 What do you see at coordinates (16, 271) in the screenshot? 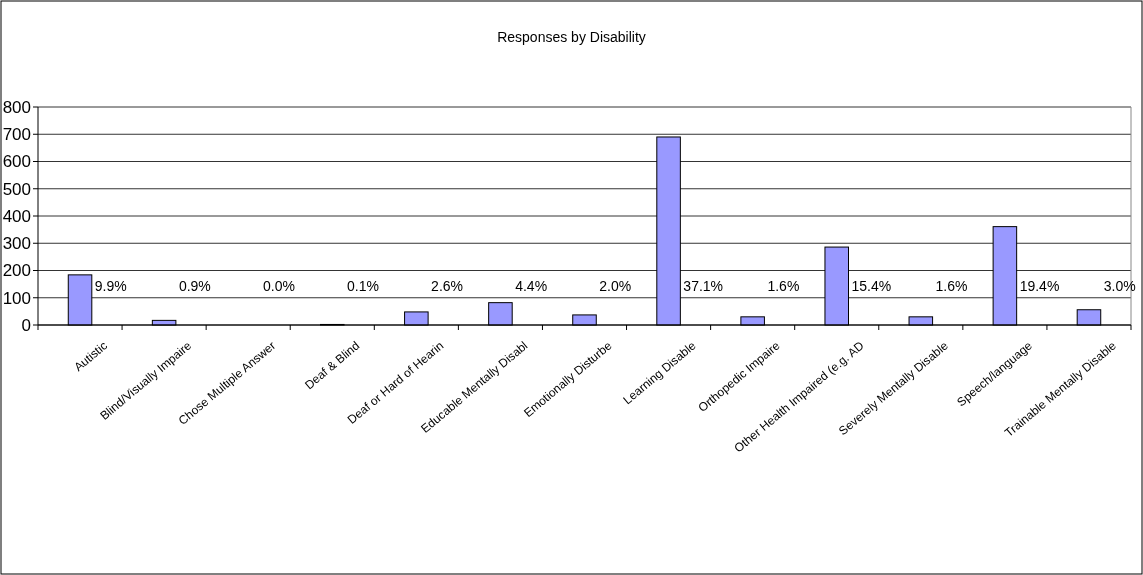
I see `y-tick-label: 200` at bounding box center [16, 271].